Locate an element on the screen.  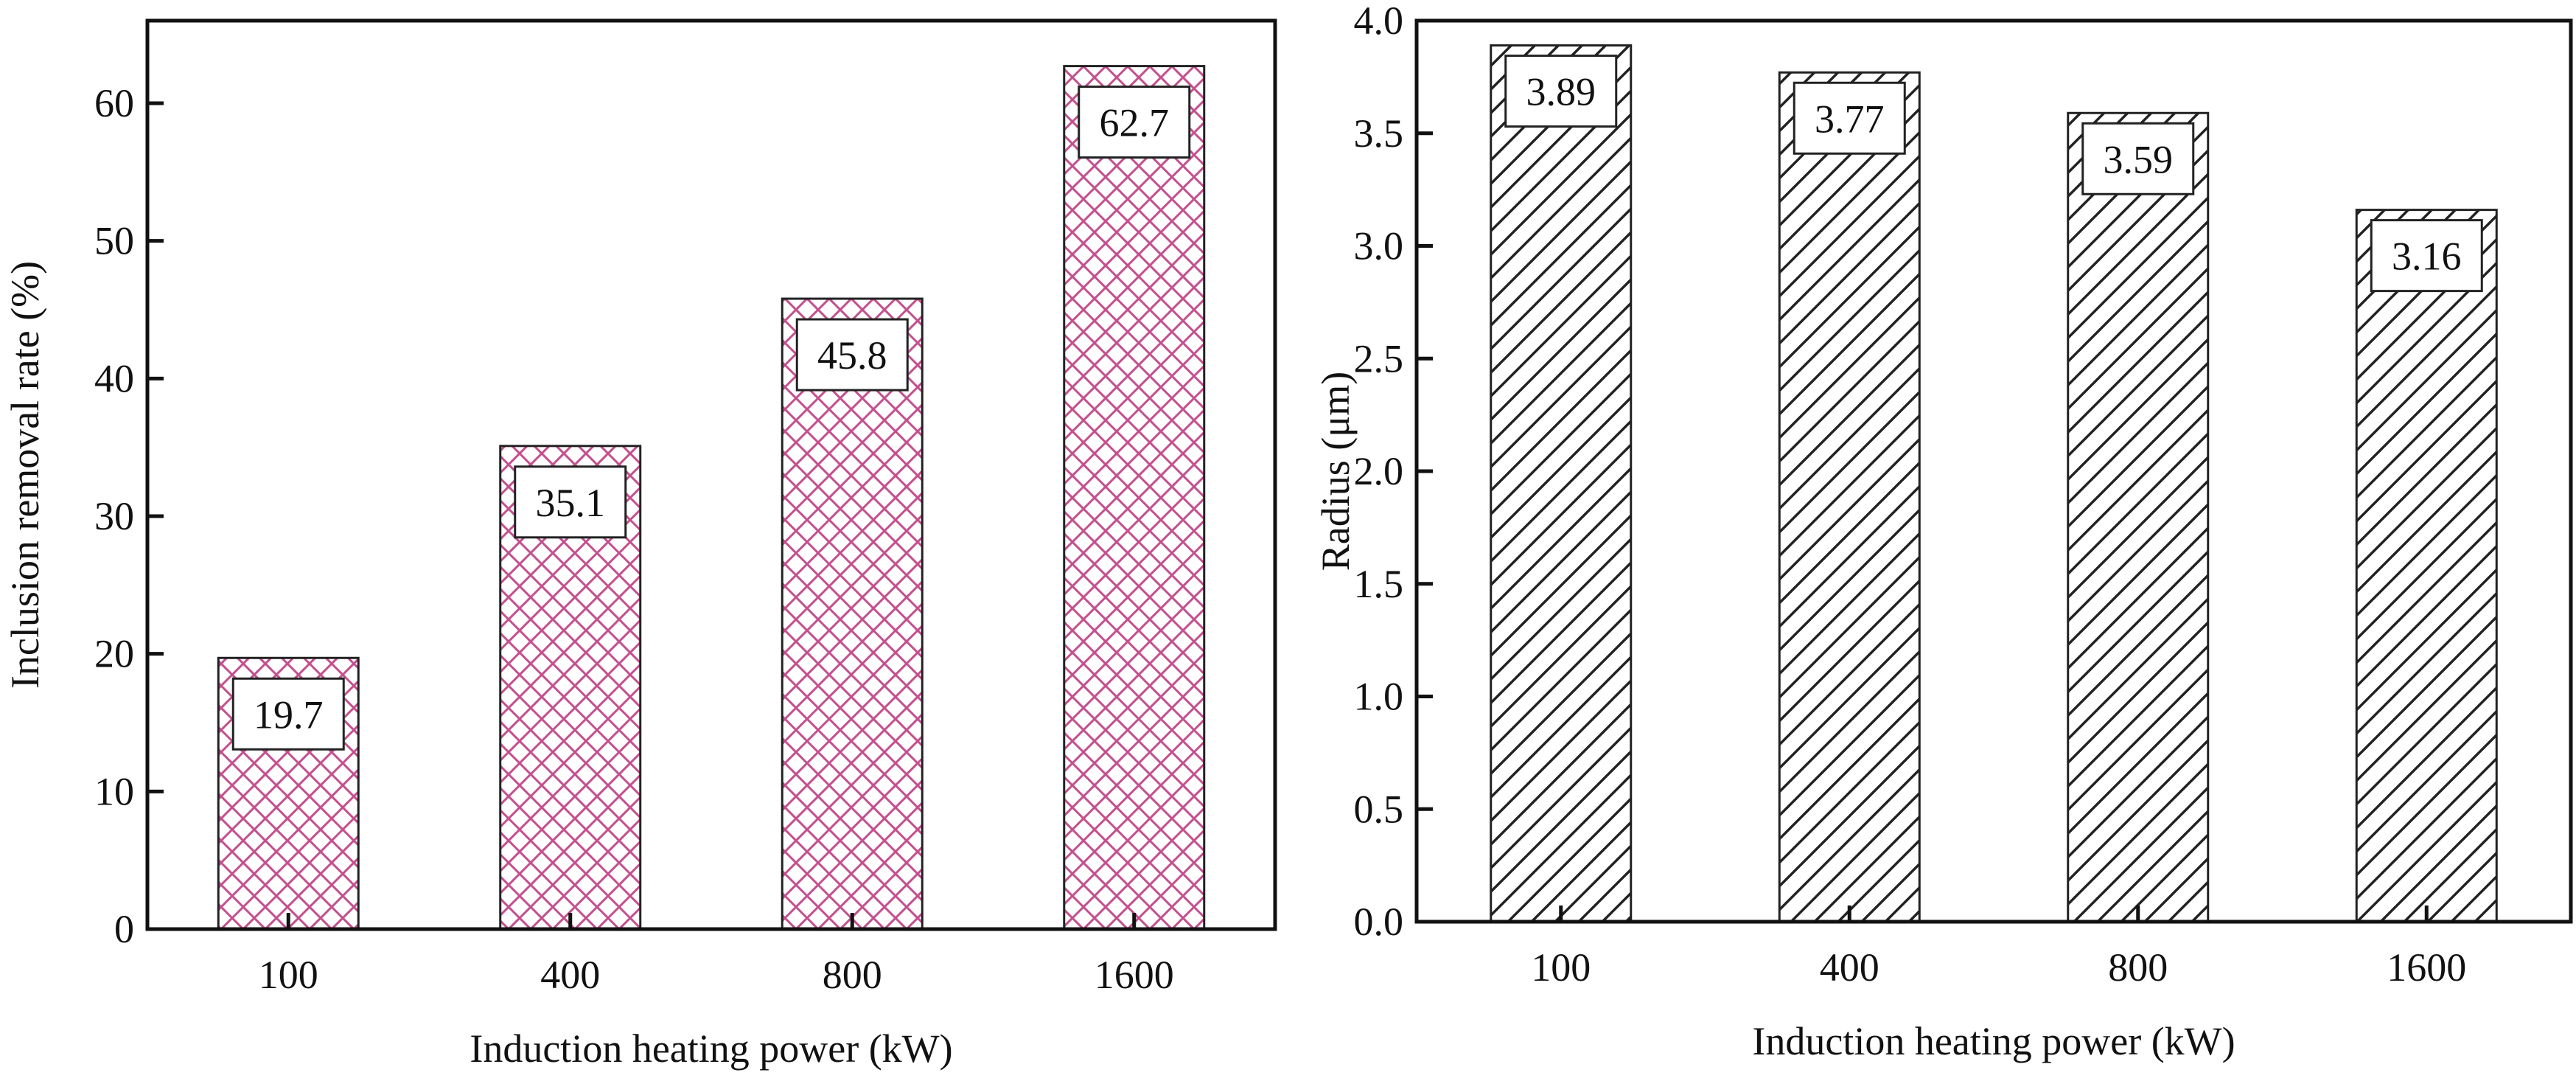
radius-y-tick-label: 2.5 is located at coordinates (1379, 358).